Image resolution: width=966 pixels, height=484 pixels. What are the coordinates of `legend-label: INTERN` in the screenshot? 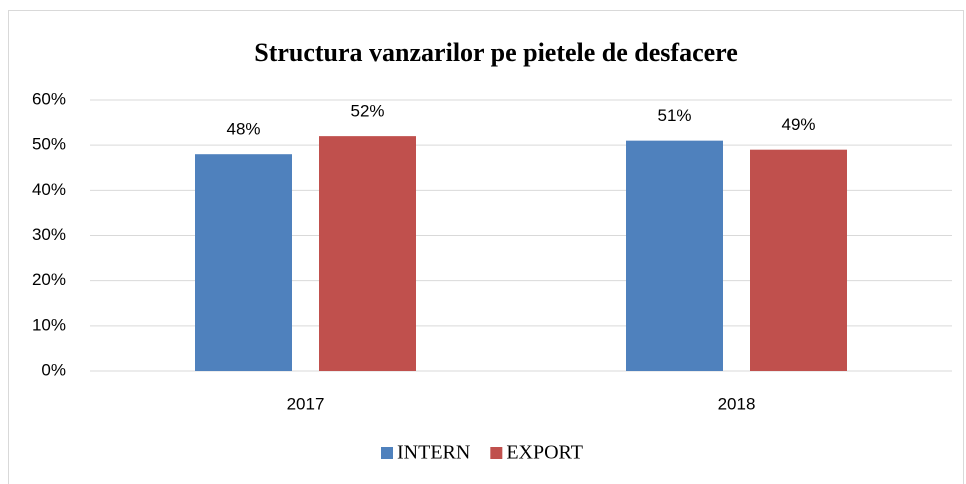 It's located at (433, 453).